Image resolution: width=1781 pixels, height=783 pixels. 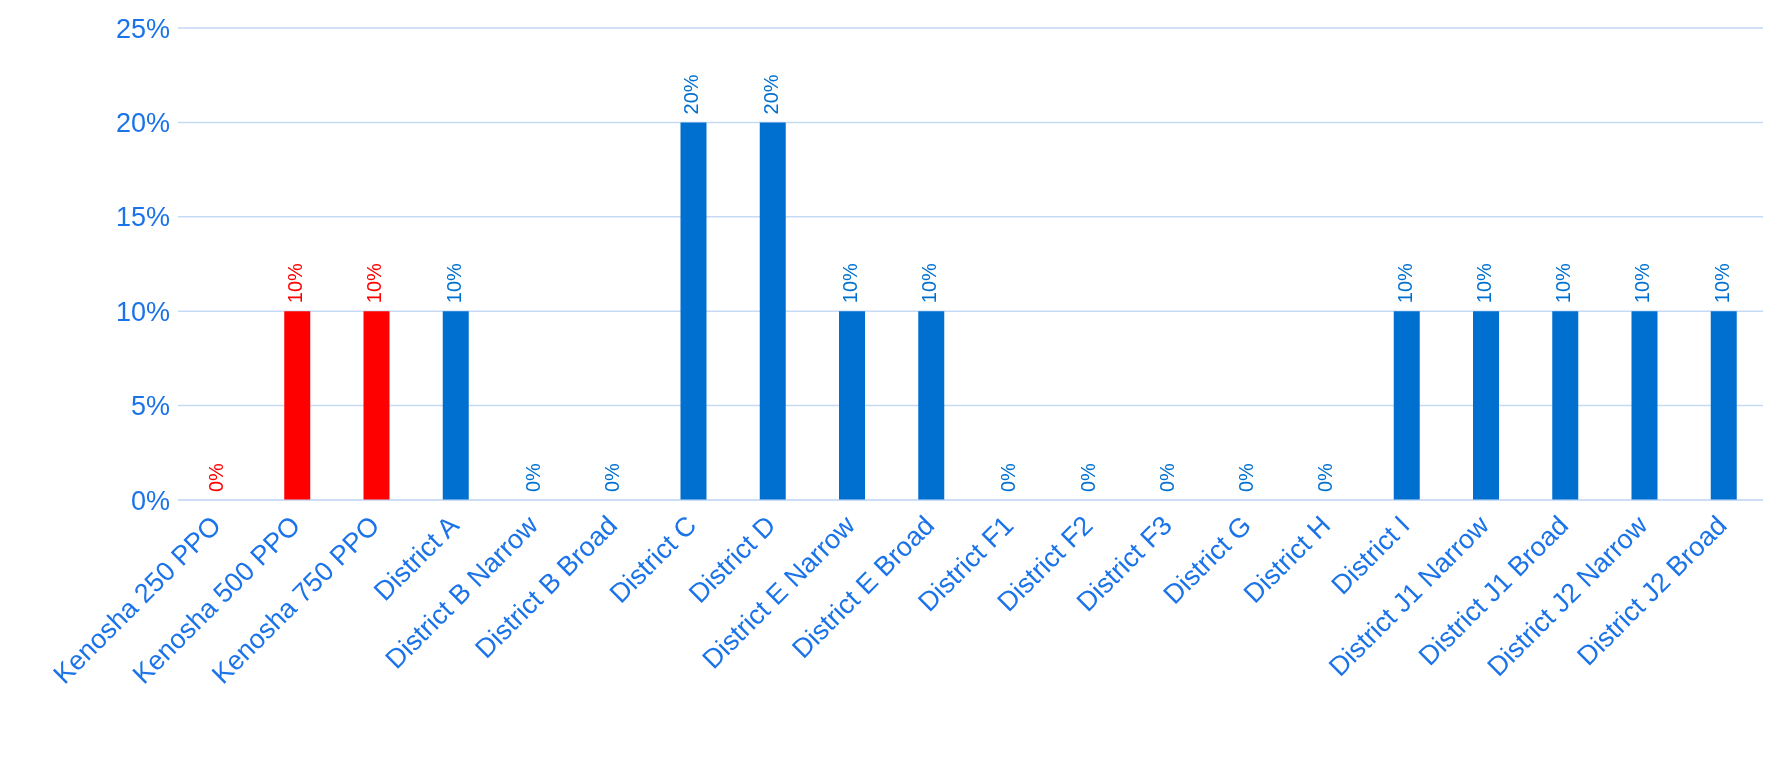 I want to click on y-tick-label: 0%, so click(x=150, y=500).